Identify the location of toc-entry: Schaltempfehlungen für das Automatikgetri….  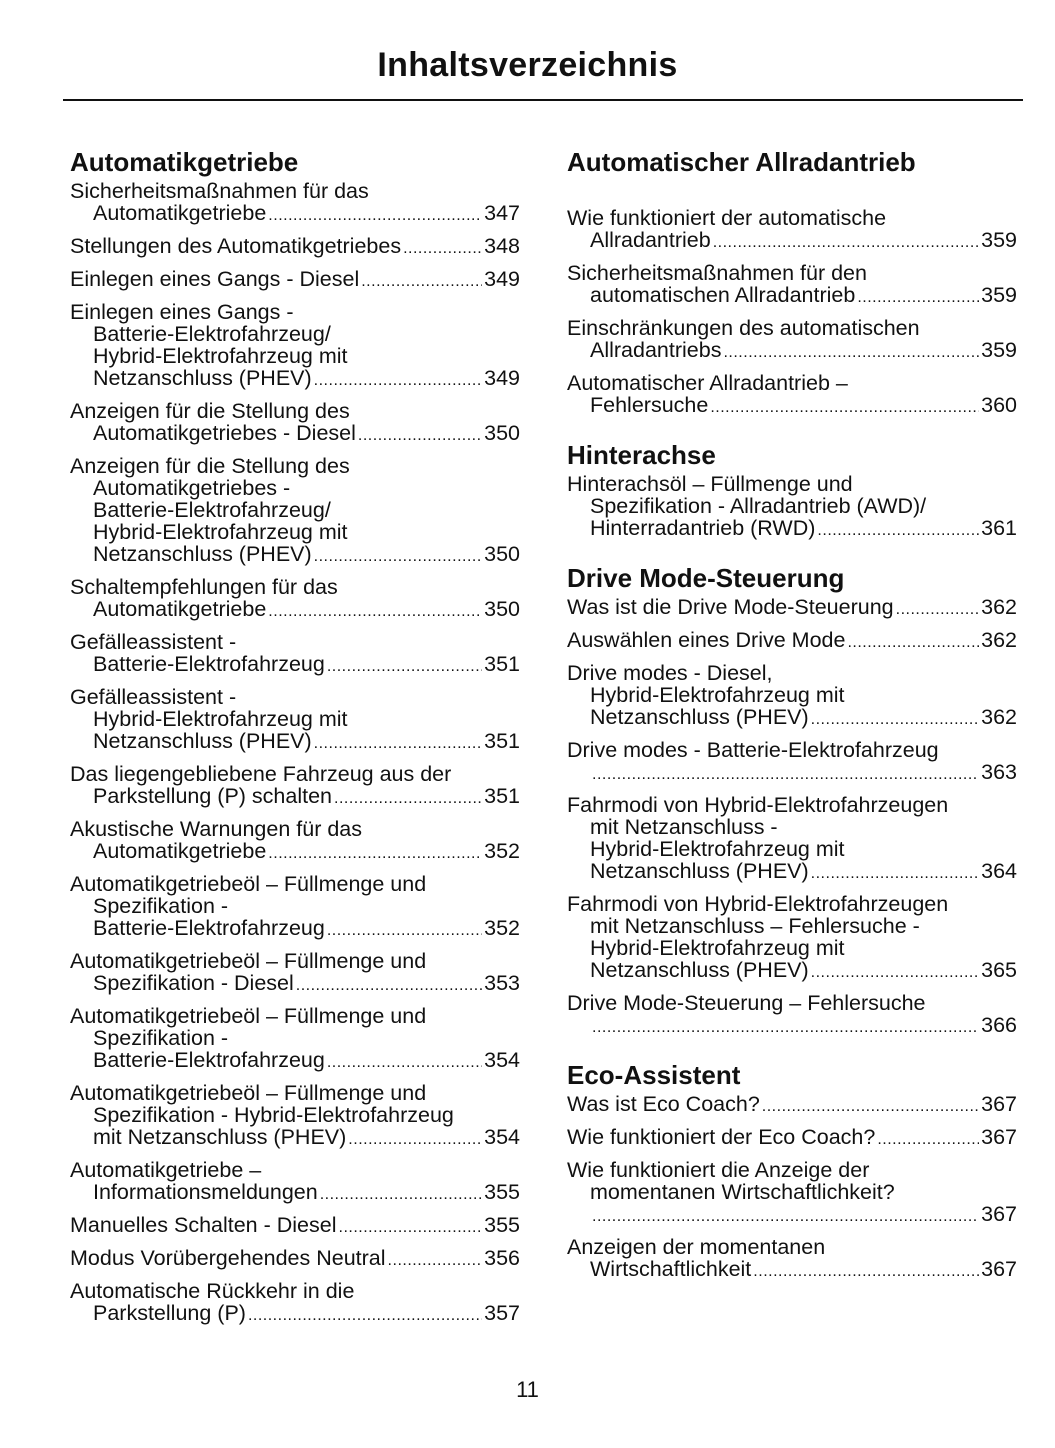
(295, 599).